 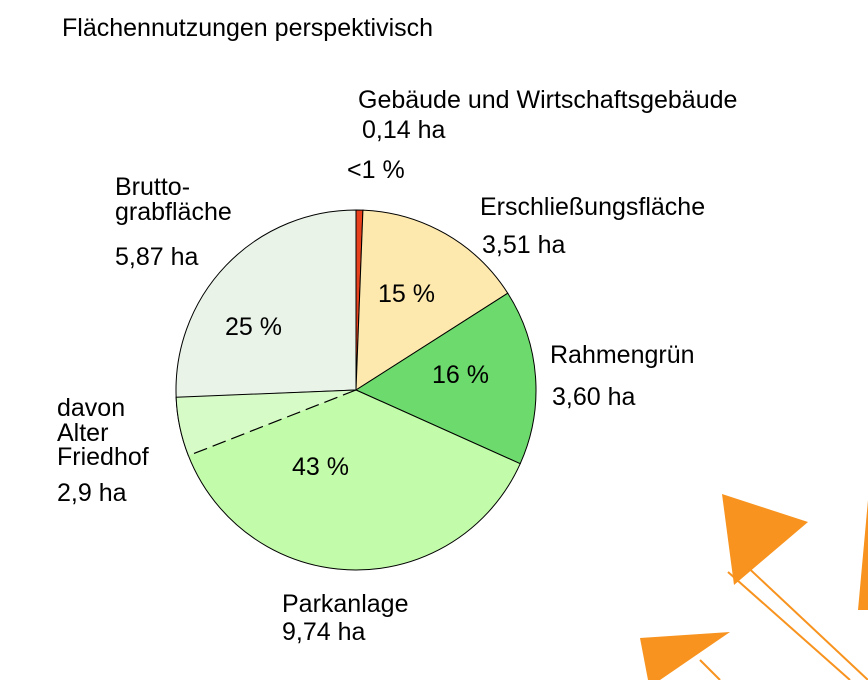 I want to click on value-label: 5,87 ha, so click(x=157, y=257).